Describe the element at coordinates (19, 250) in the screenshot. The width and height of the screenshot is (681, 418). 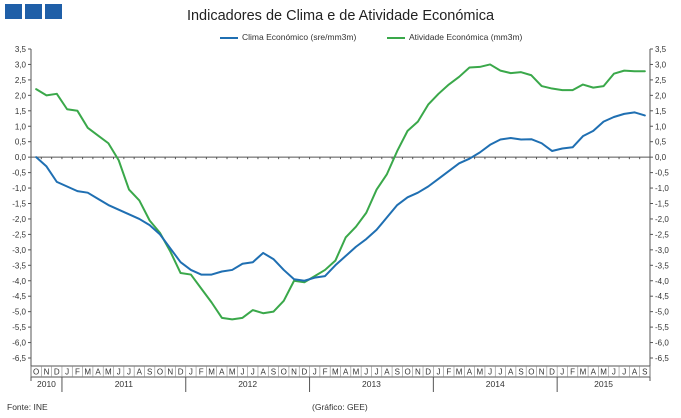
I see `y-tick-label-left: -3,0` at that location.